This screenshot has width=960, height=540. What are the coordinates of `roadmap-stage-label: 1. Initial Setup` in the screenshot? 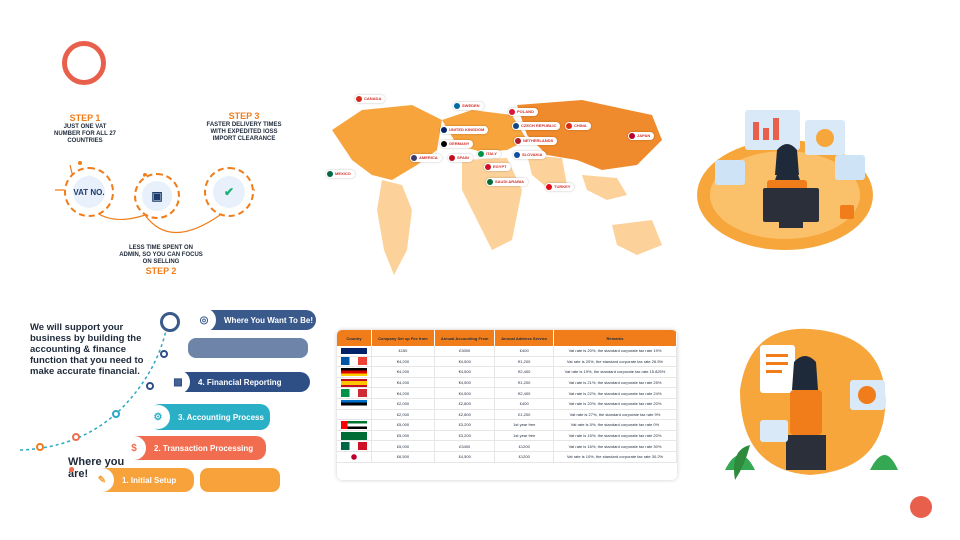 It's located at (149, 480).